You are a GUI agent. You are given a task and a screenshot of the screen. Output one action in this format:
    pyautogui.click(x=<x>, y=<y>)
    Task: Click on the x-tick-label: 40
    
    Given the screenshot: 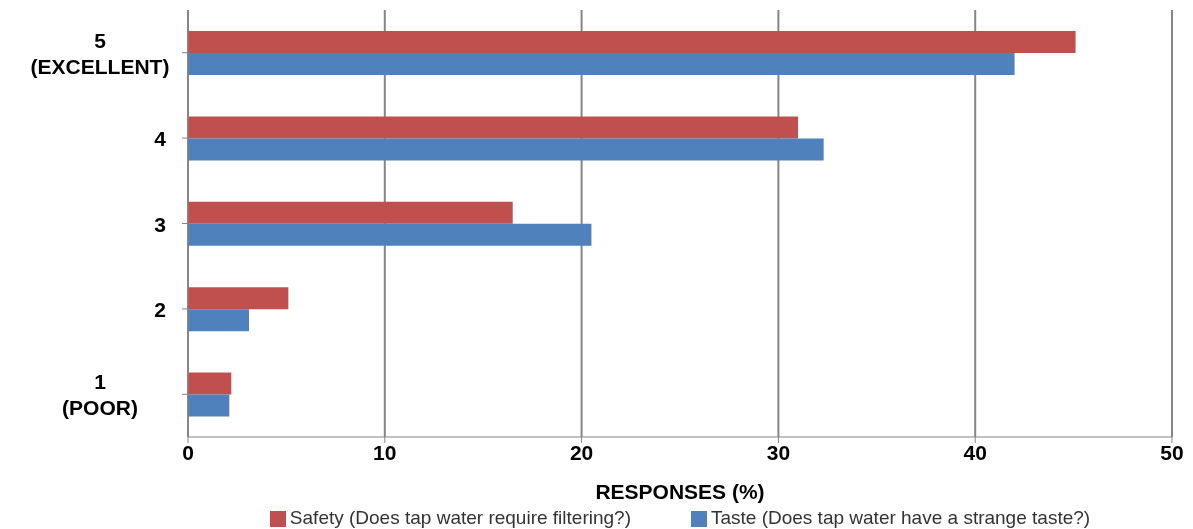 What is the action you would take?
    pyautogui.click(x=975, y=452)
    